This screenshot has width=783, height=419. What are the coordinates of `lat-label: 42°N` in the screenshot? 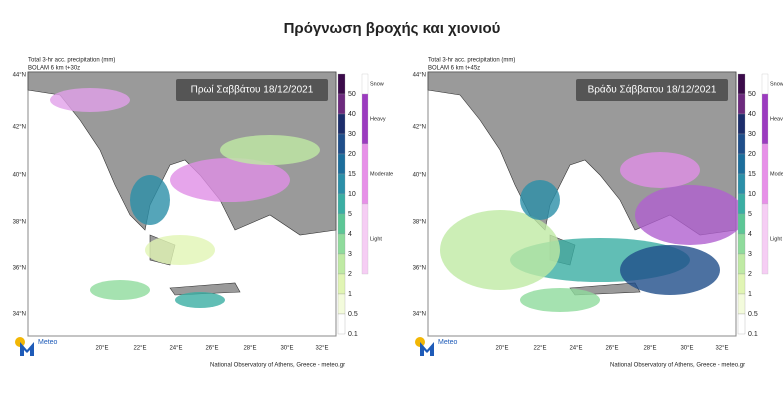 It's located at (19, 128).